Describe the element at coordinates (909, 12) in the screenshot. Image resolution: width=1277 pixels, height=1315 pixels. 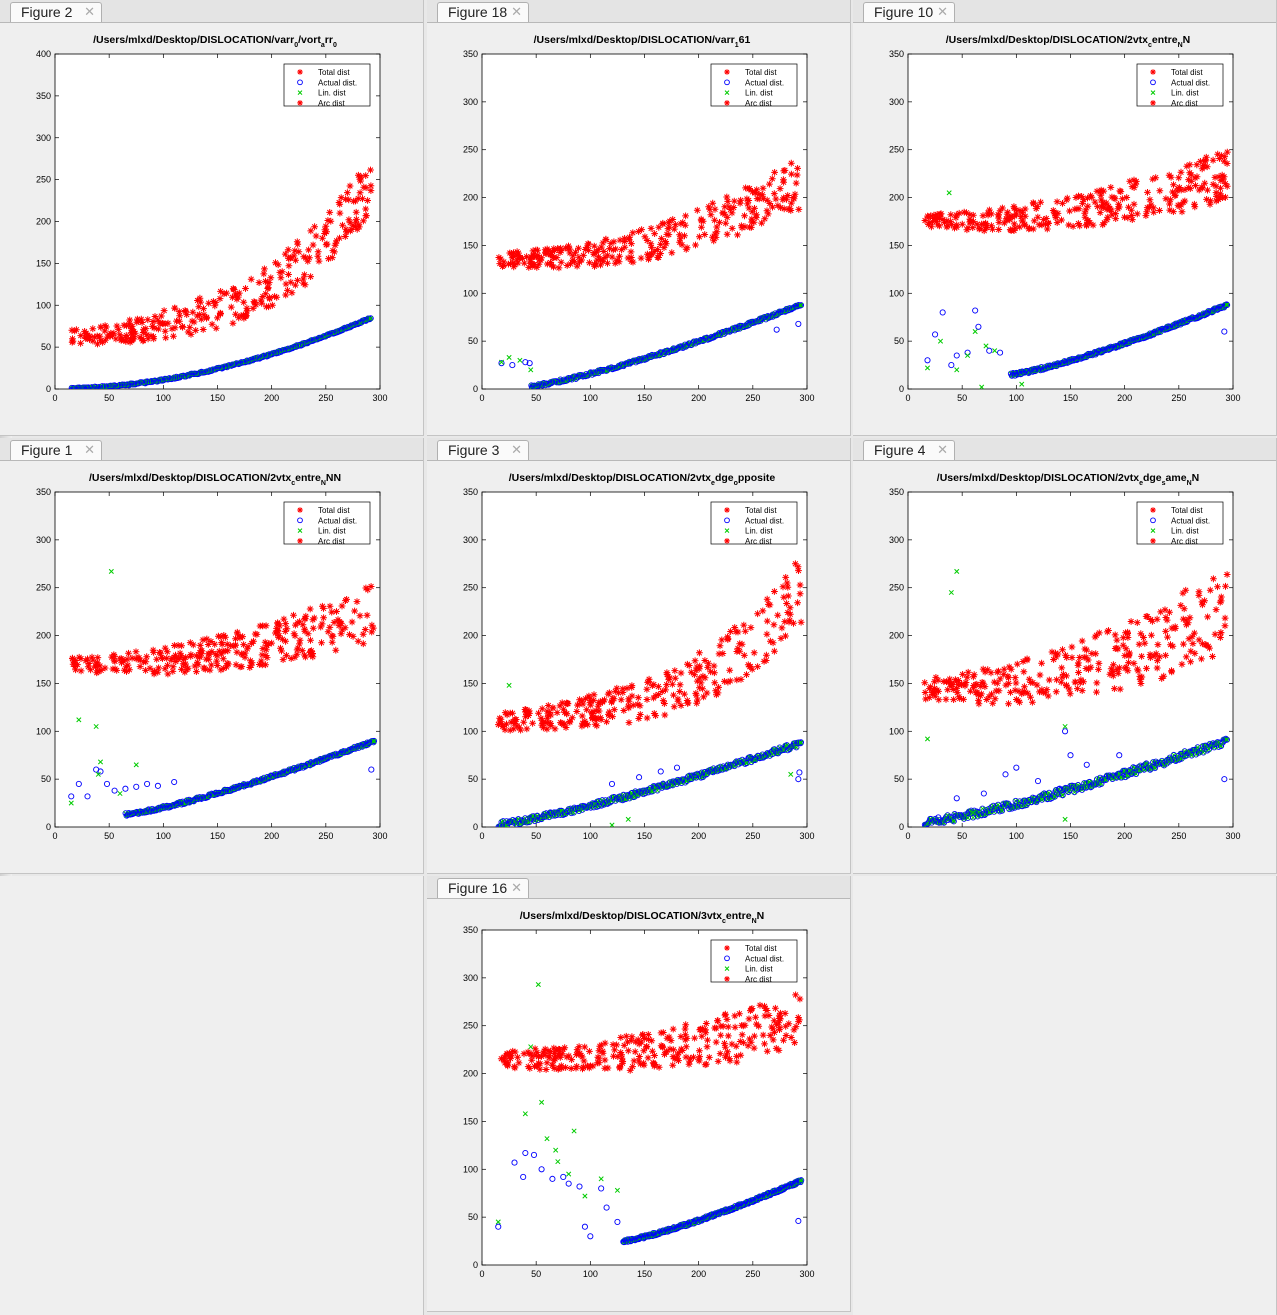
I see `figure-tab: Figure 10 ✕` at that location.